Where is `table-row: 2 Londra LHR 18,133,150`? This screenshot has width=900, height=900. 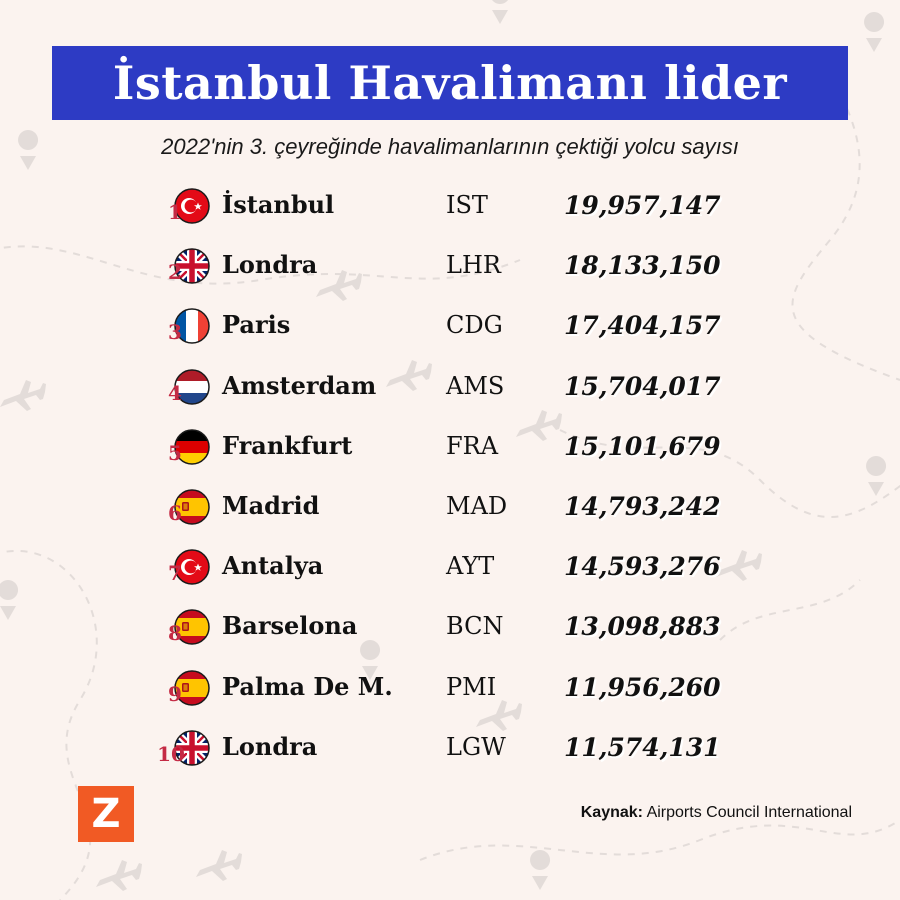
table-row: 2 Londra LHR 18,133,150 is located at coordinates (450, 268).